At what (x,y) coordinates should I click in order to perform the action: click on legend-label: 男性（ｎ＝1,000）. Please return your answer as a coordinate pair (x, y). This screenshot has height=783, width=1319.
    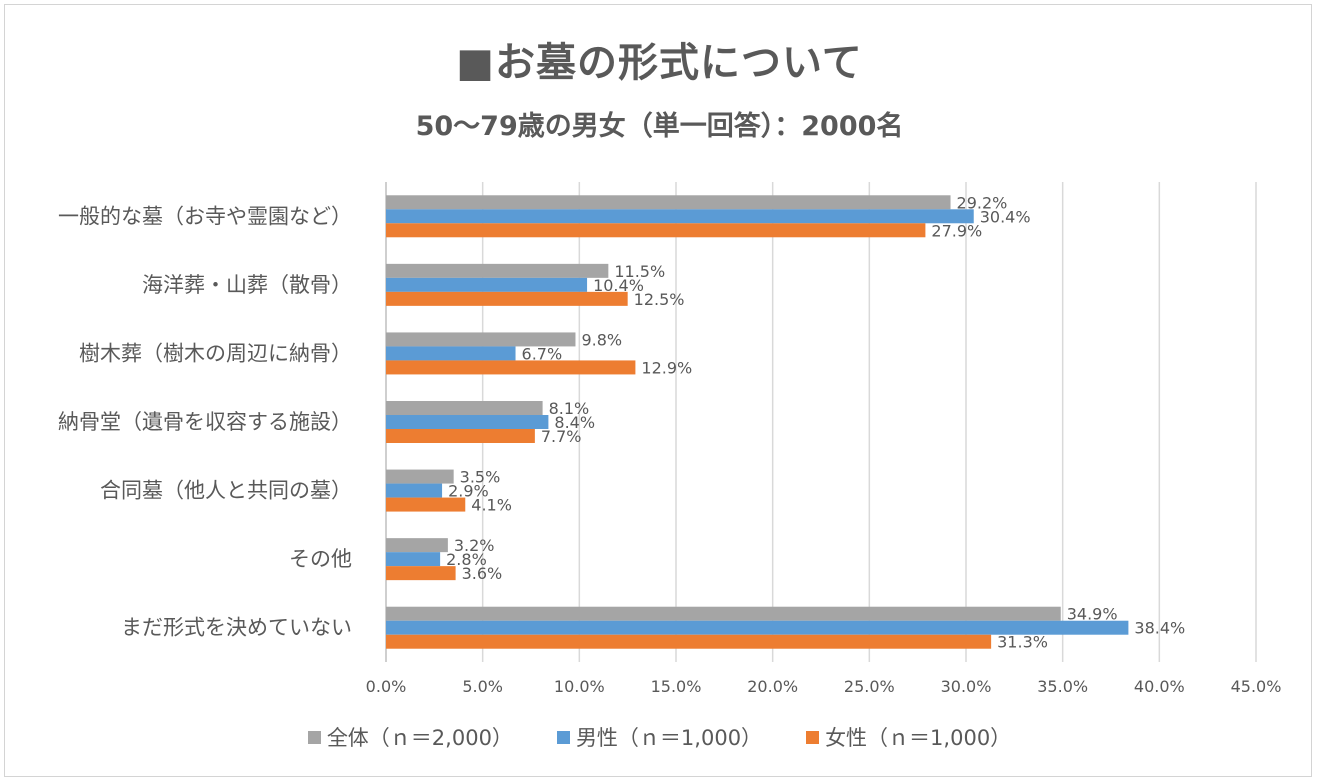
    Looking at the image, I should click on (669, 738).